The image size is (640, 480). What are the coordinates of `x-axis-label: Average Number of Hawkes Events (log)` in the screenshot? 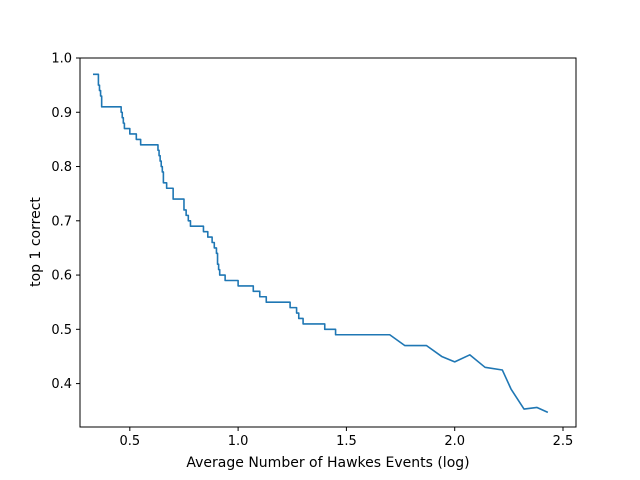 It's located at (327, 463).